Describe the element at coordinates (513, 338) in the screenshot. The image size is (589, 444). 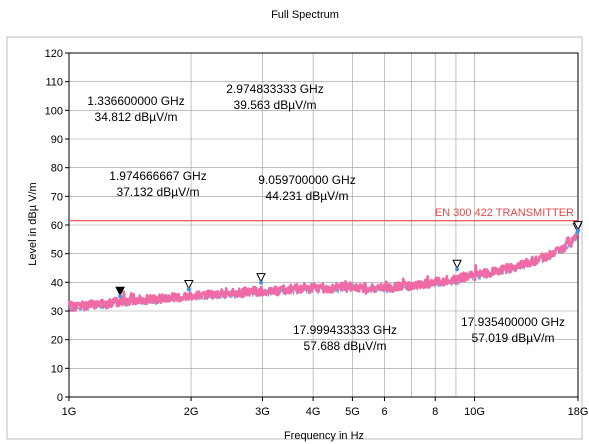
I see `annotation-6-level: 57.019 dBµV/m` at that location.